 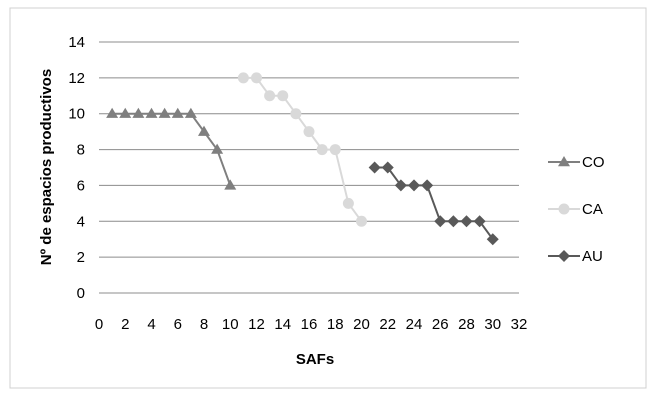 What do you see at coordinates (151, 324) in the screenshot?
I see `x-tick-label: 4` at bounding box center [151, 324].